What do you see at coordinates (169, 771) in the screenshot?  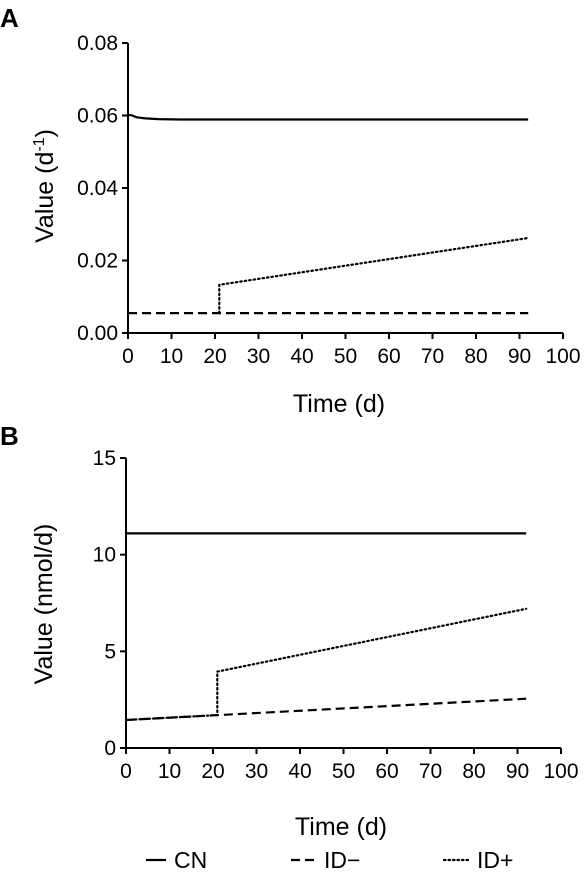 I see `panel-b-x-tick-label: 10` at bounding box center [169, 771].